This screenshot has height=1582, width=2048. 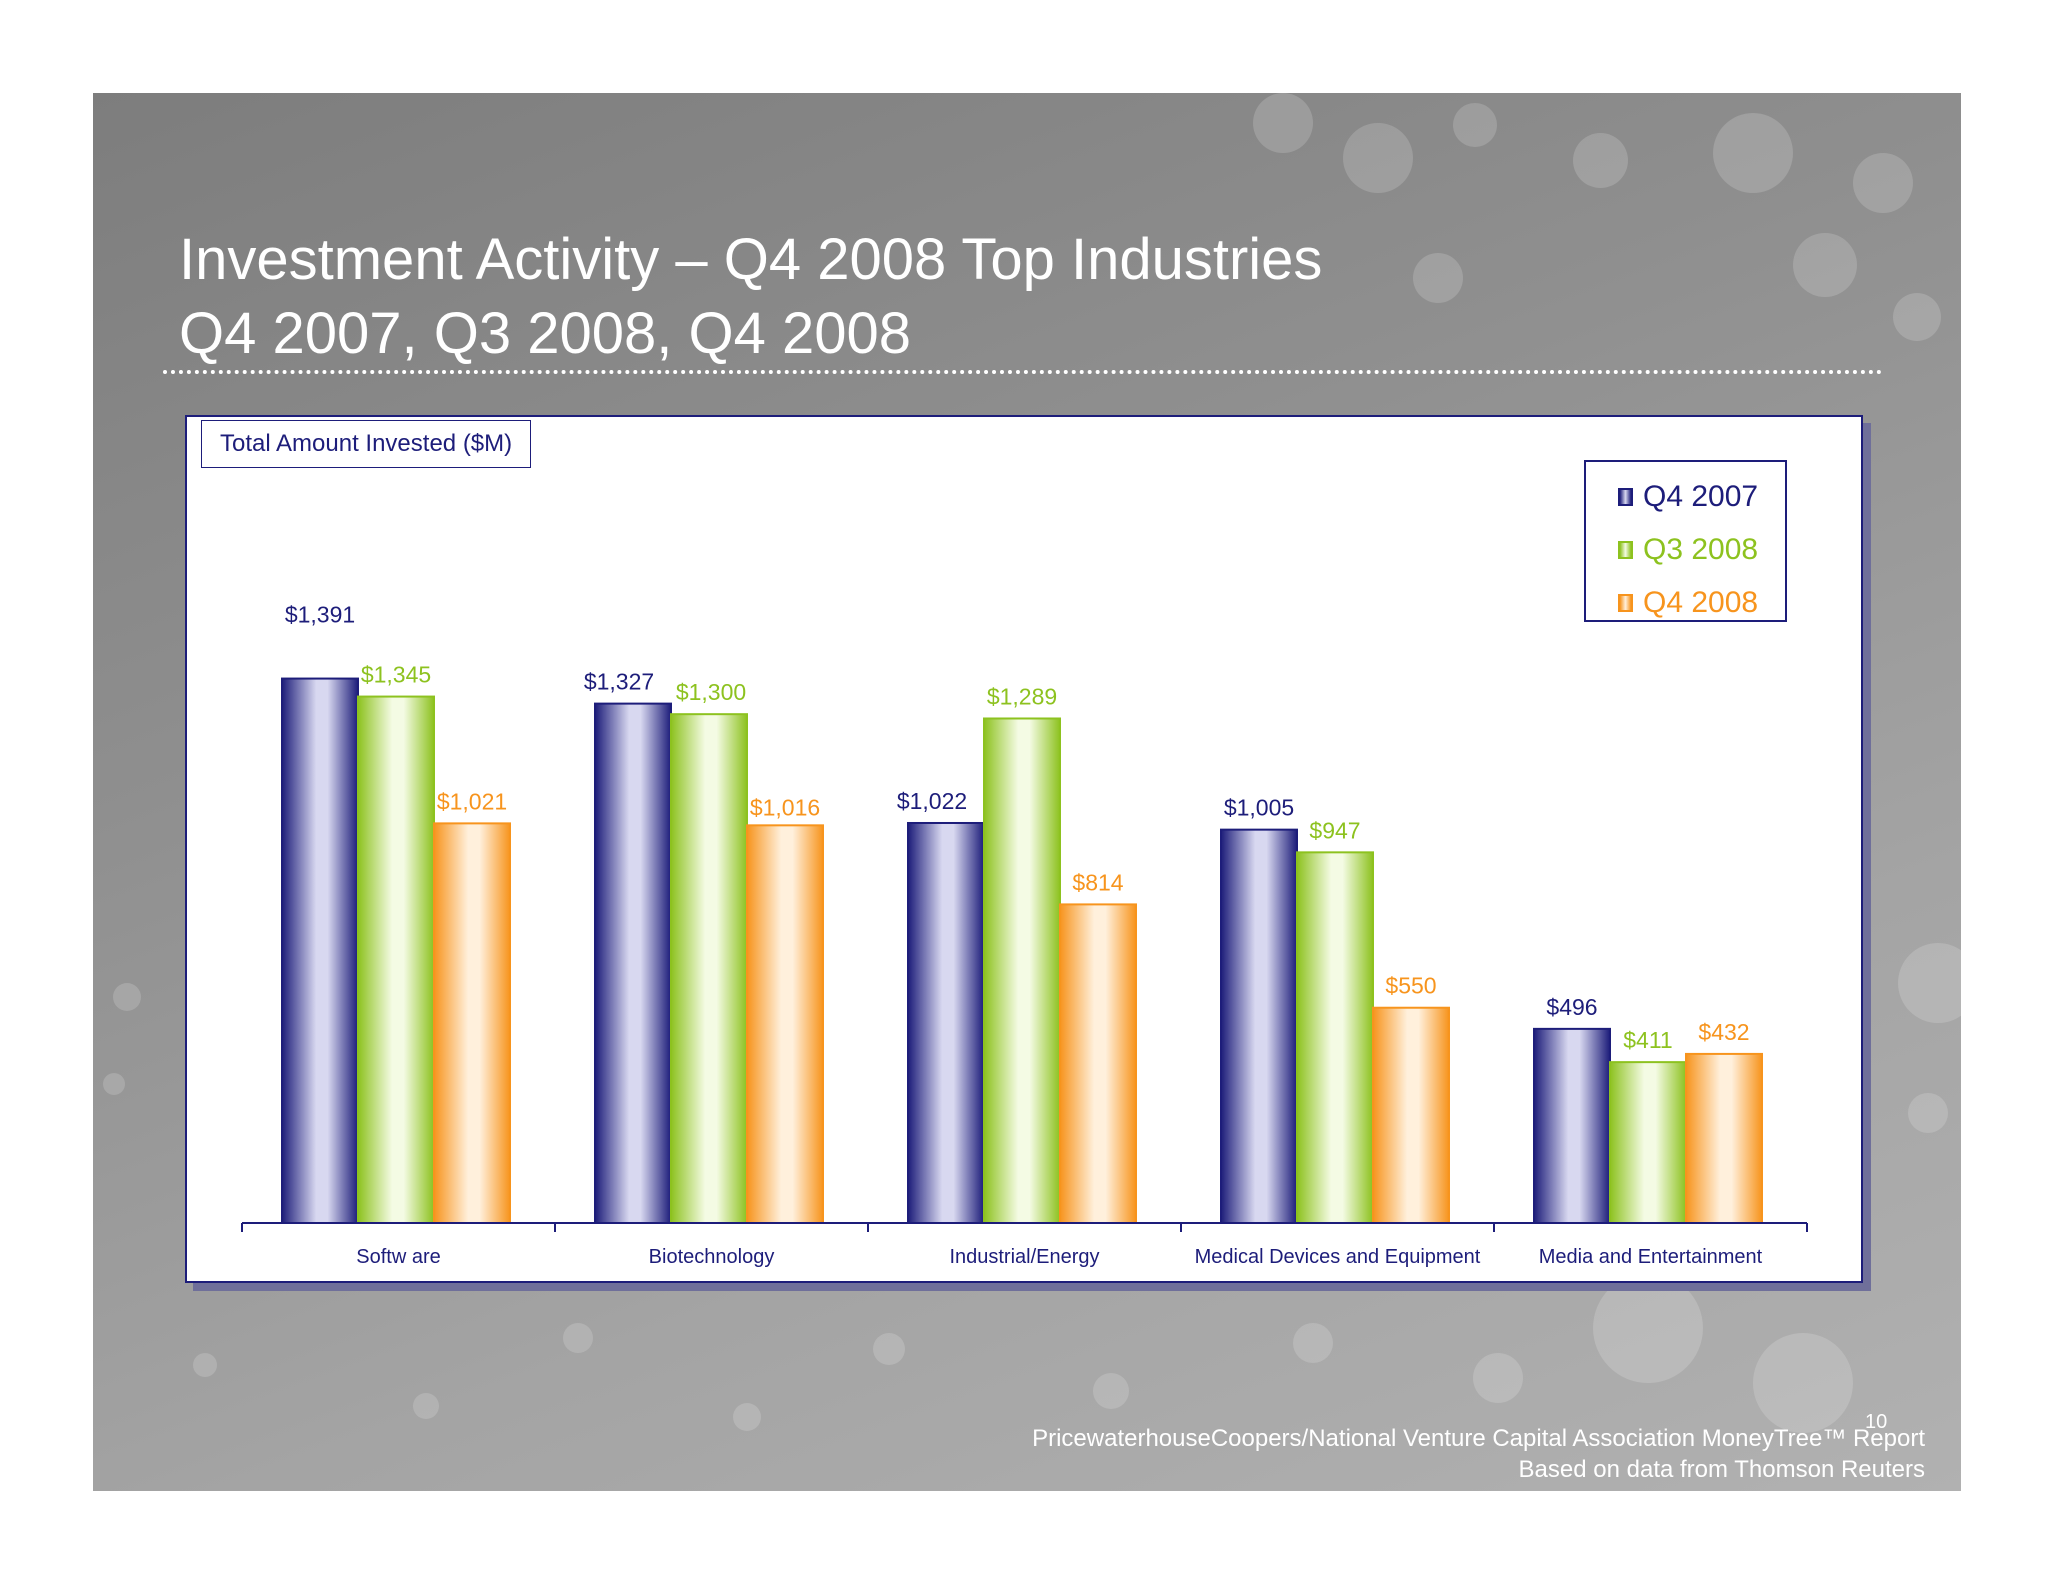 What do you see at coordinates (1022, 696) in the screenshot?
I see `data-label-q3-2008-2: $1,289` at bounding box center [1022, 696].